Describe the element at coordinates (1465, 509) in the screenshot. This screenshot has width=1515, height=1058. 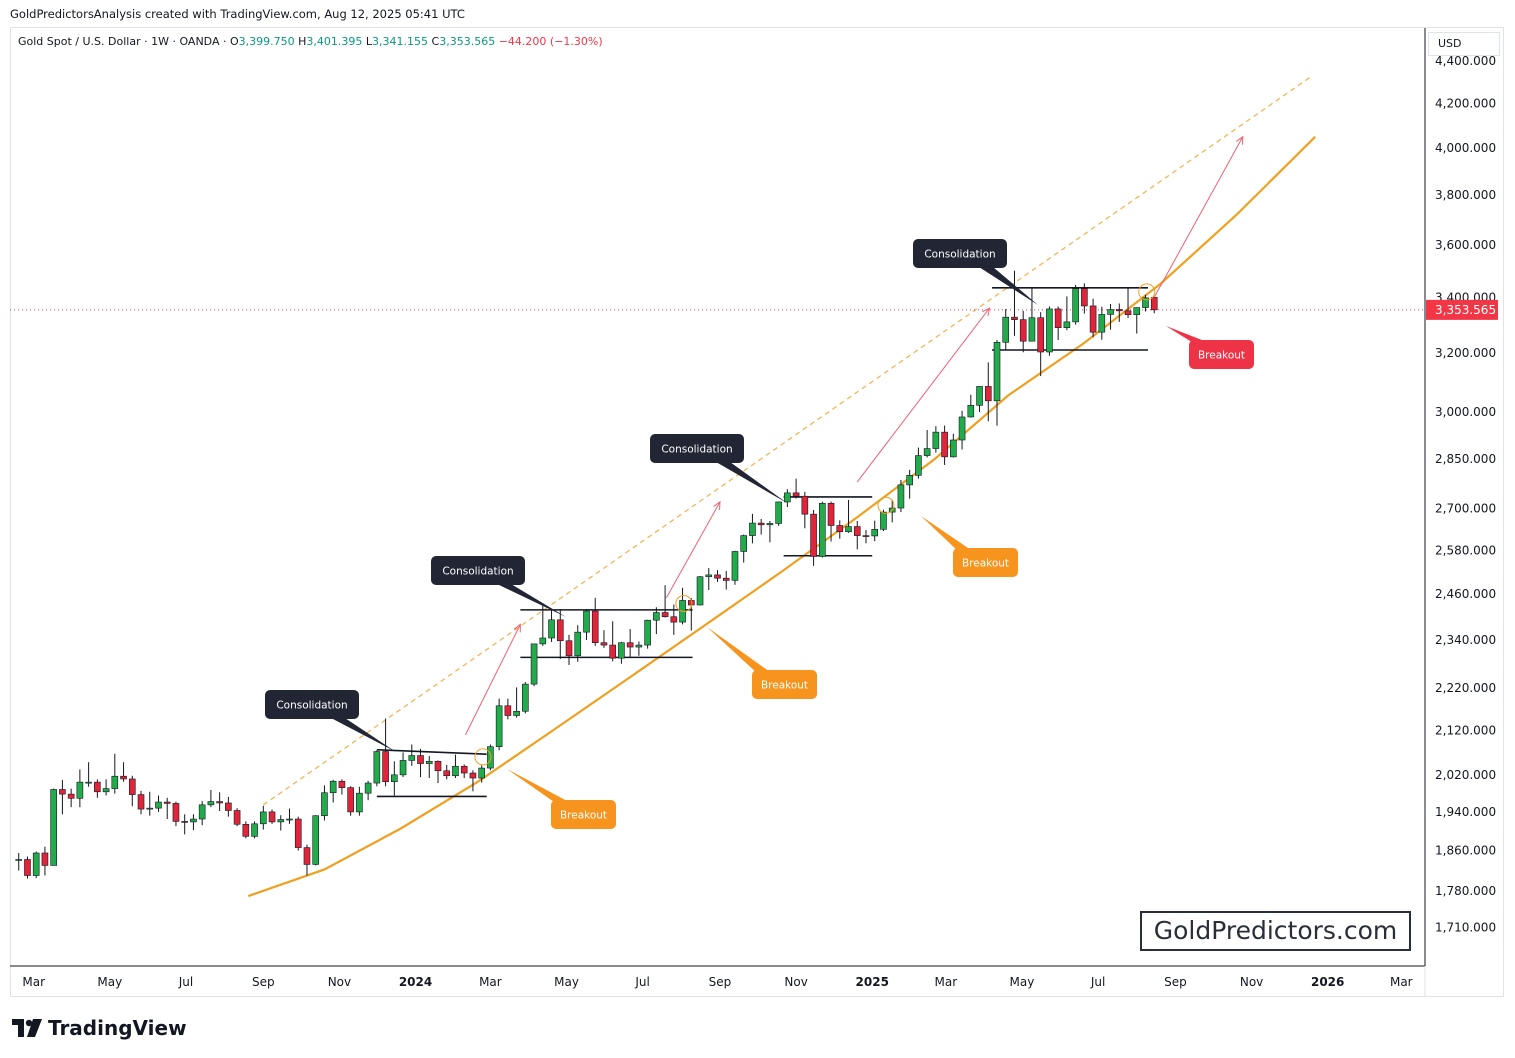
I see `y-tick-label: 2,700.000` at that location.